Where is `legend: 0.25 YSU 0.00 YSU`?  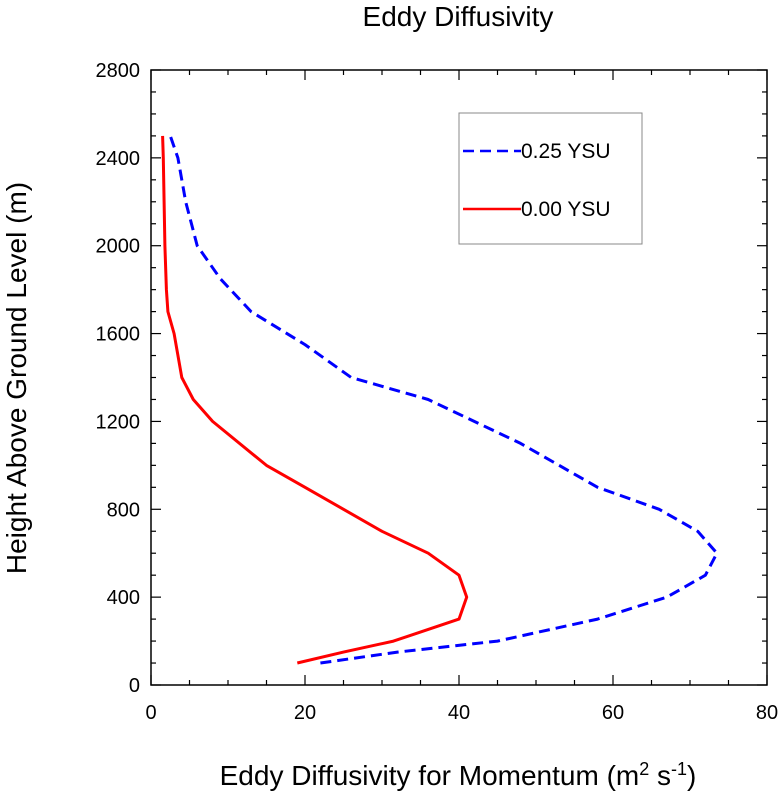 legend: 0.25 YSU 0.00 YSU is located at coordinates (550, 178).